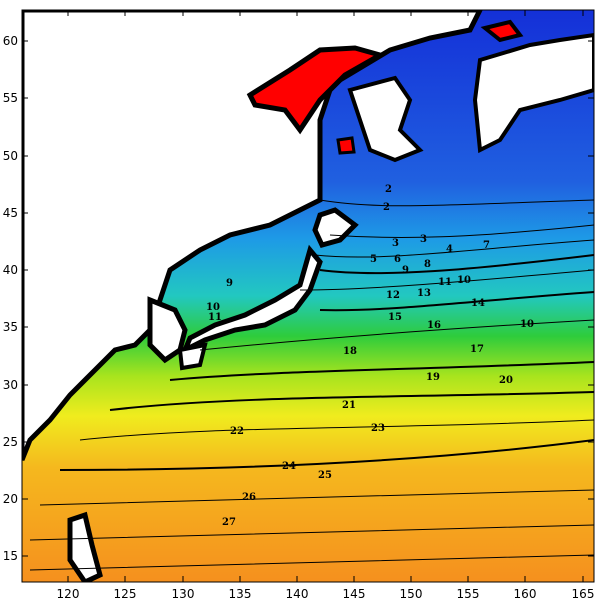 The image size is (604, 605). I want to click on contour-label: 15, so click(395, 317).